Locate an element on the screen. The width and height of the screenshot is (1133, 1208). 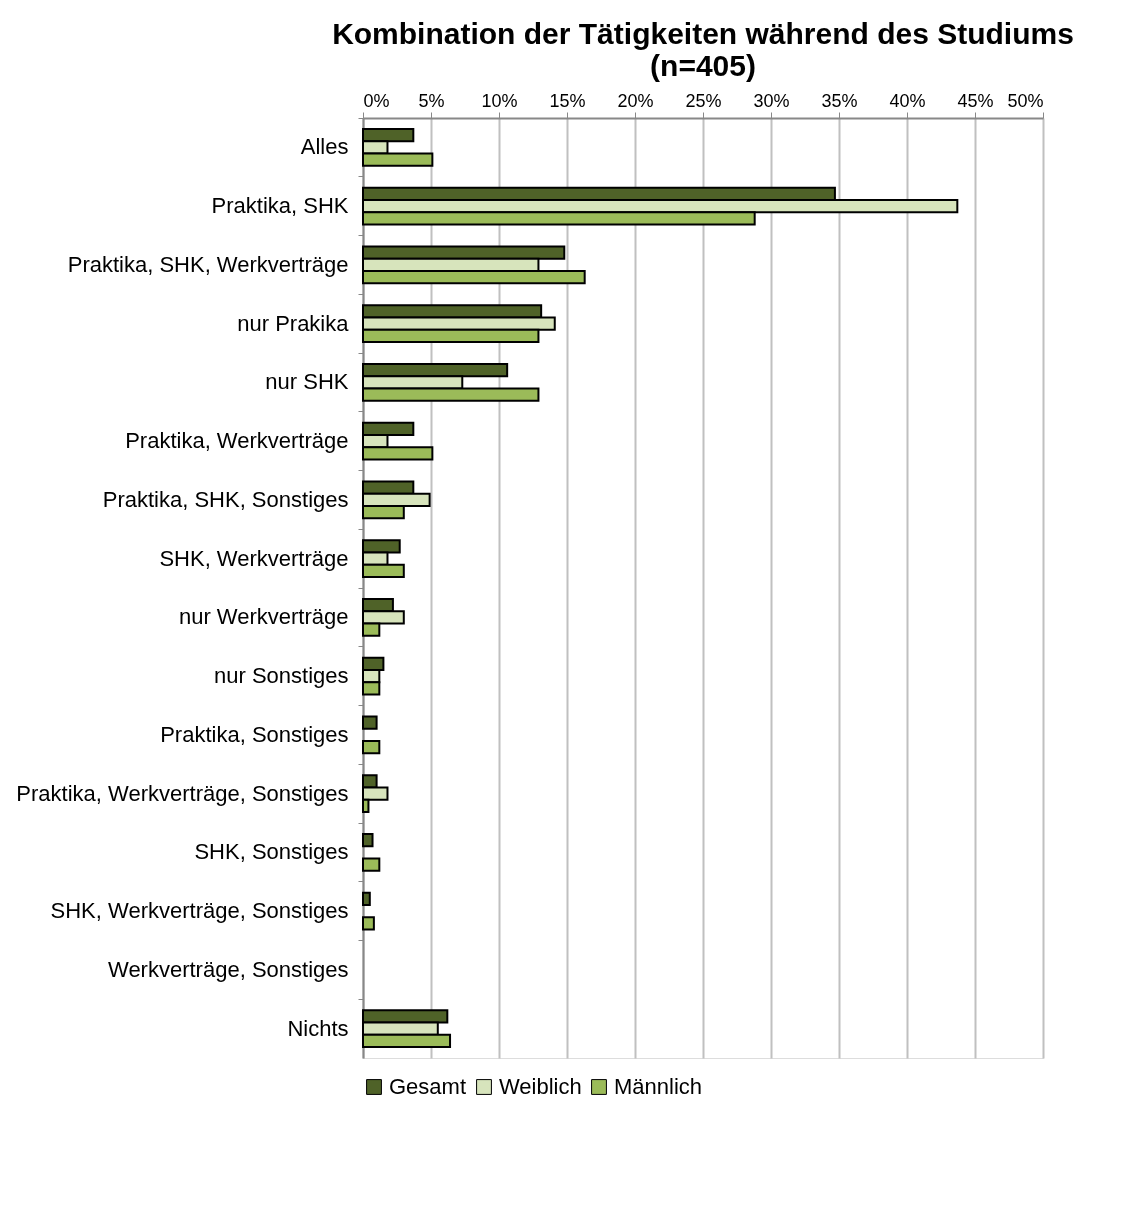
x-tick-label: 15% is located at coordinates (567, 100).